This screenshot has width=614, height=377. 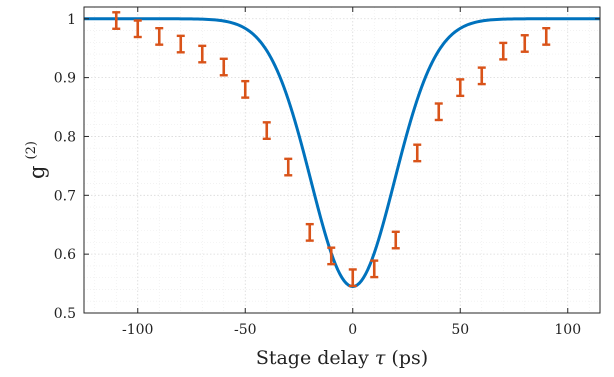 What do you see at coordinates (65, 255) in the screenshot?
I see `y-tick-label: 0.6` at bounding box center [65, 255].